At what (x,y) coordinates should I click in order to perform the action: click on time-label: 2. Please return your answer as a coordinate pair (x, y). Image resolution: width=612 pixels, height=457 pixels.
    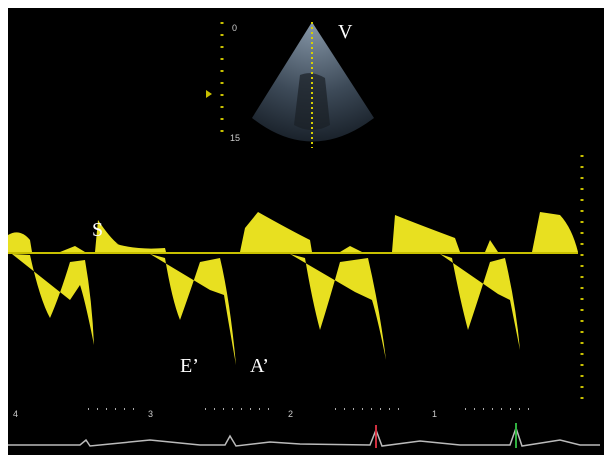
    Looking at the image, I should click on (290, 414).